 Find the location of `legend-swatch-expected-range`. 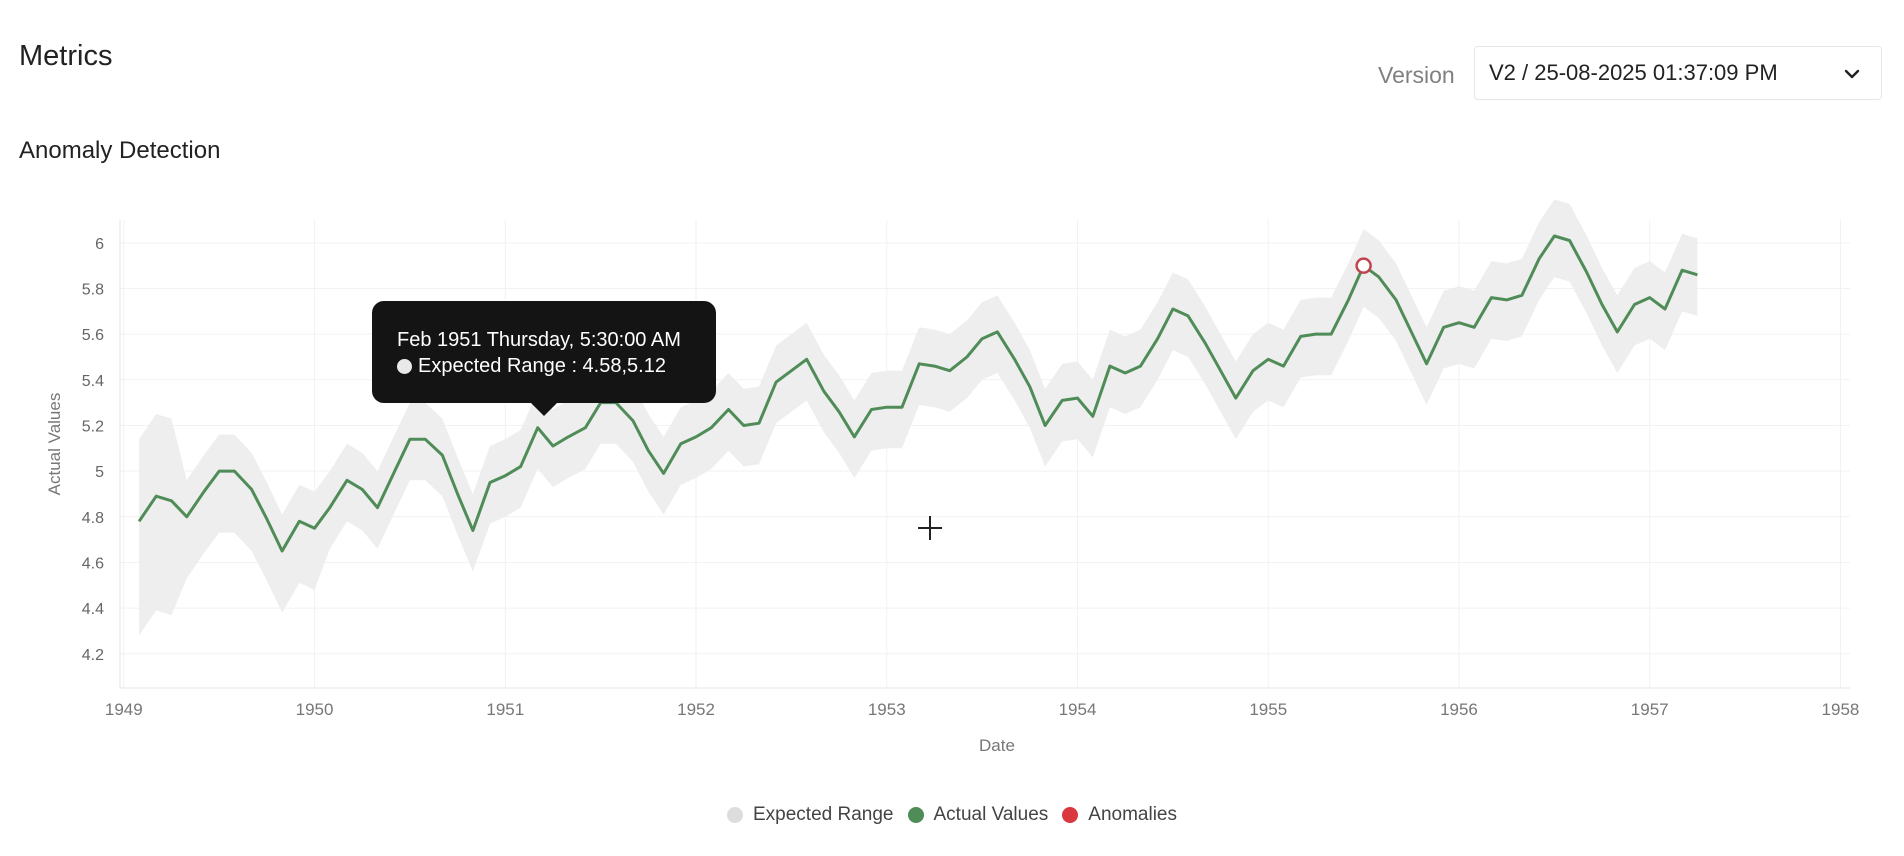

legend-swatch-expected-range is located at coordinates (735, 815).